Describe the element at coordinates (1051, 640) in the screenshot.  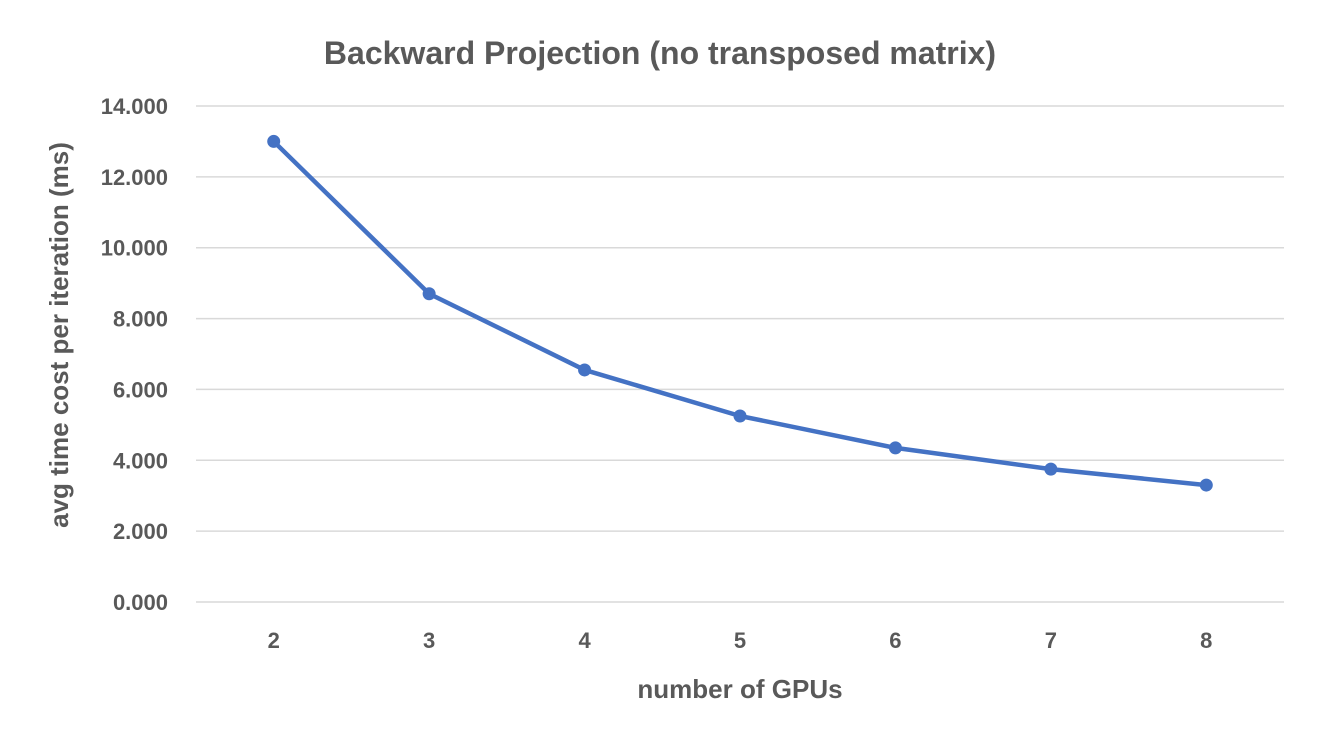
I see `x-tick-label: 7` at that location.